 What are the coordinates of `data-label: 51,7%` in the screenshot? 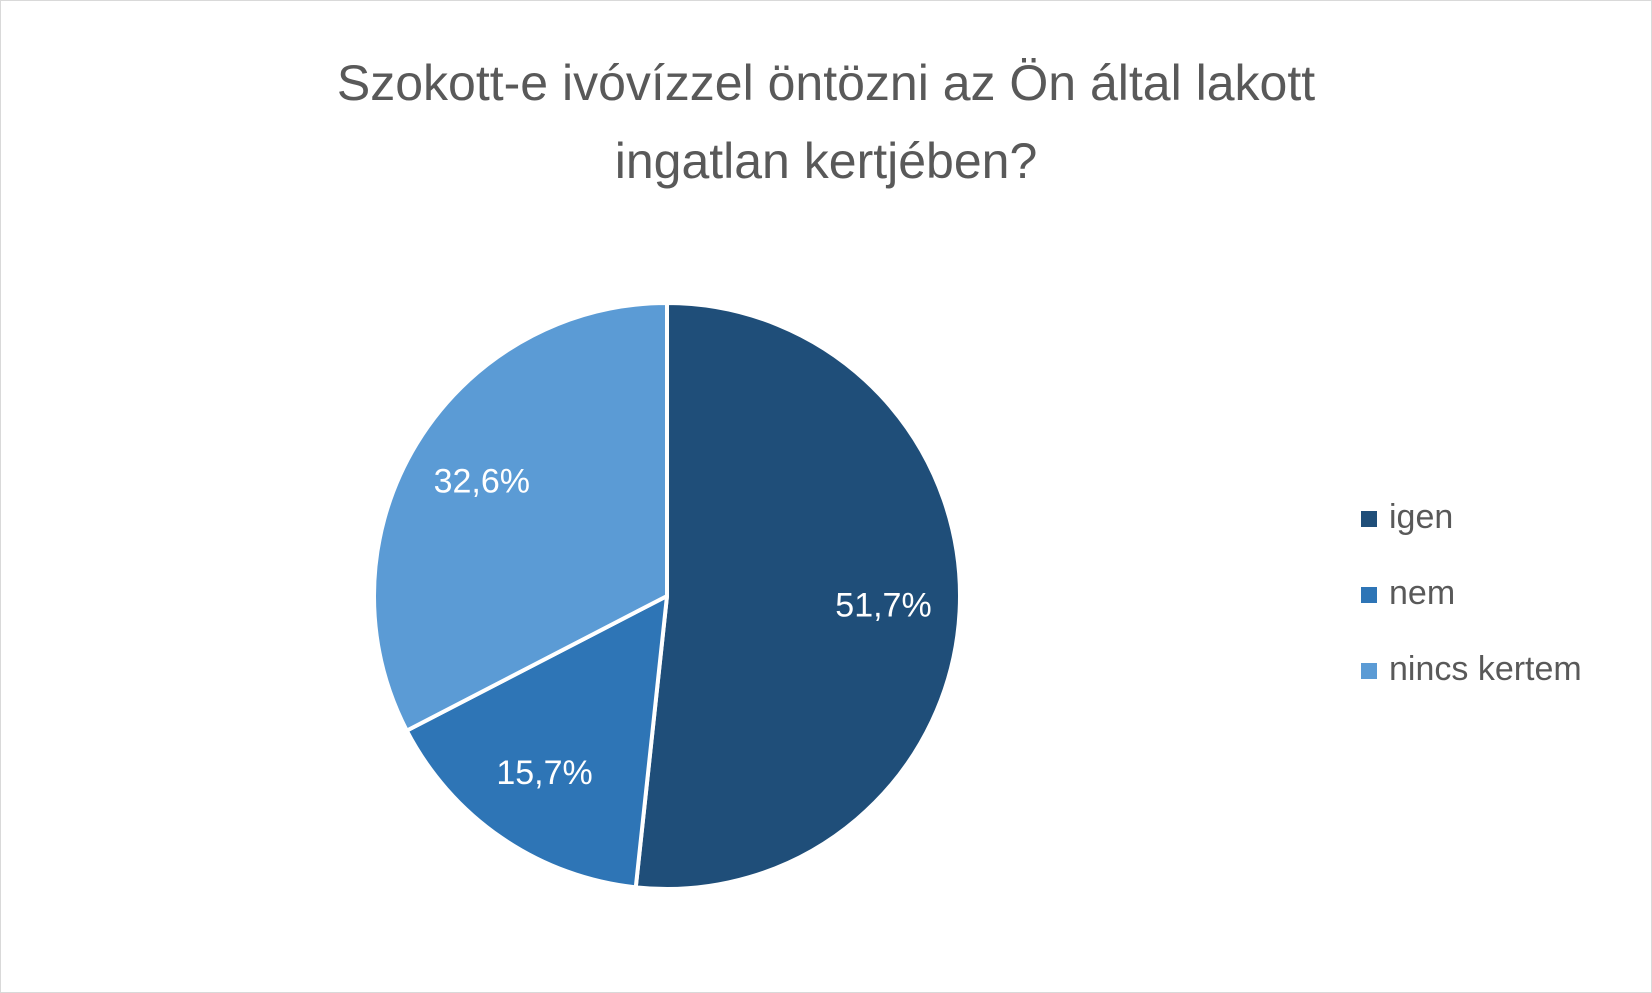 It's located at (883, 606).